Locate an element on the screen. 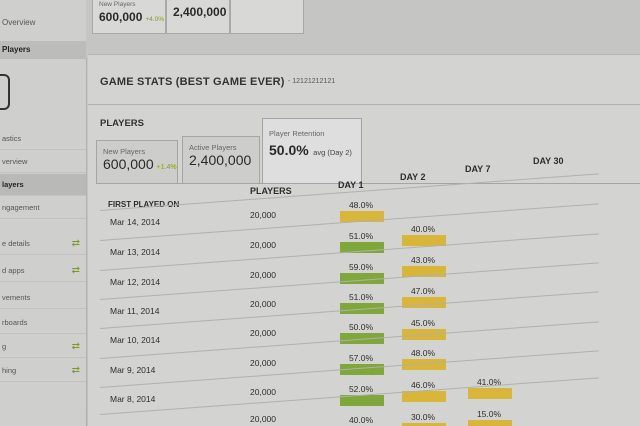  sidebar-item-overview-top: Overview is located at coordinates (43, 23).